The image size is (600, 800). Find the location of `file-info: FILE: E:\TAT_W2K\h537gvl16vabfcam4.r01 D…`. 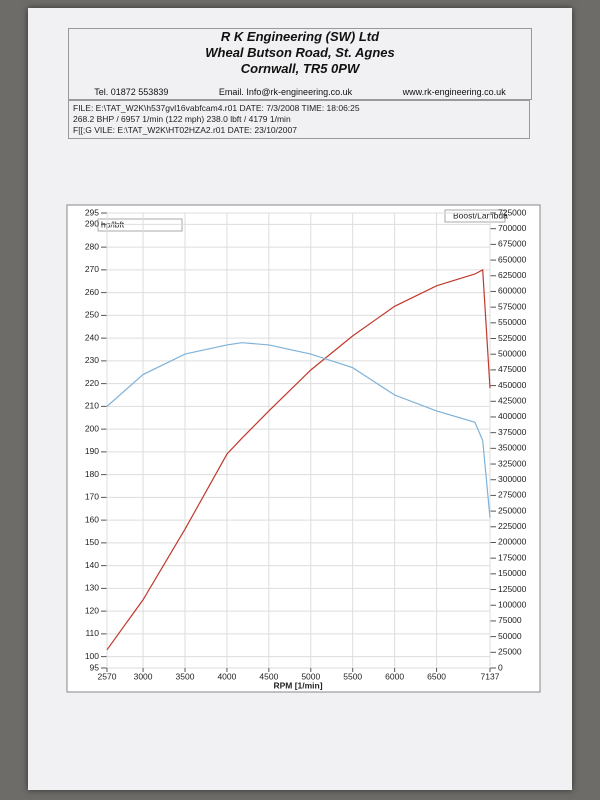

file-info: FILE: E:\TAT_W2K\h537gvl16vabfcam4.r01 D… is located at coordinates (299, 119).